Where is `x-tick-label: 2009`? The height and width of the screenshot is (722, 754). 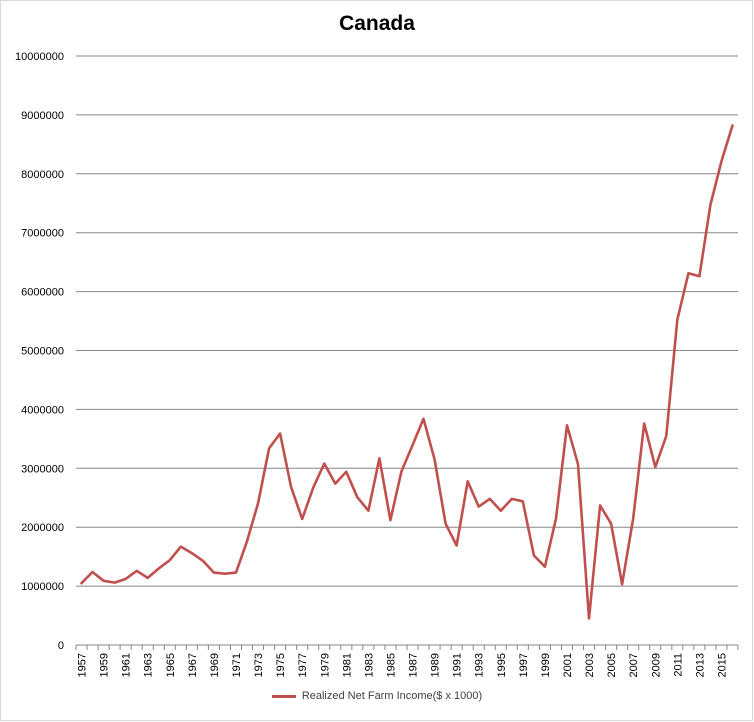 x-tick-label: 2009 is located at coordinates (656, 665).